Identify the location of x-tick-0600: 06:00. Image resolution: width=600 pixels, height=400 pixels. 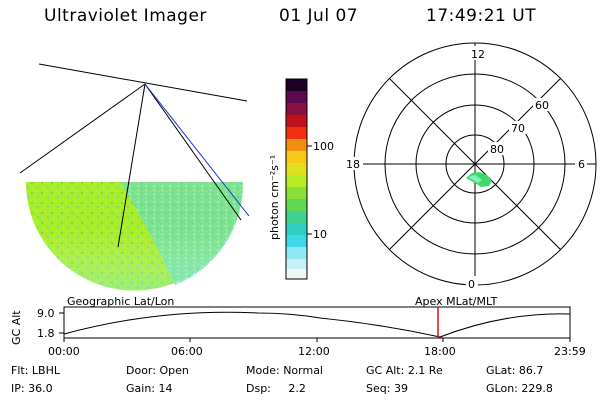
(187, 351).